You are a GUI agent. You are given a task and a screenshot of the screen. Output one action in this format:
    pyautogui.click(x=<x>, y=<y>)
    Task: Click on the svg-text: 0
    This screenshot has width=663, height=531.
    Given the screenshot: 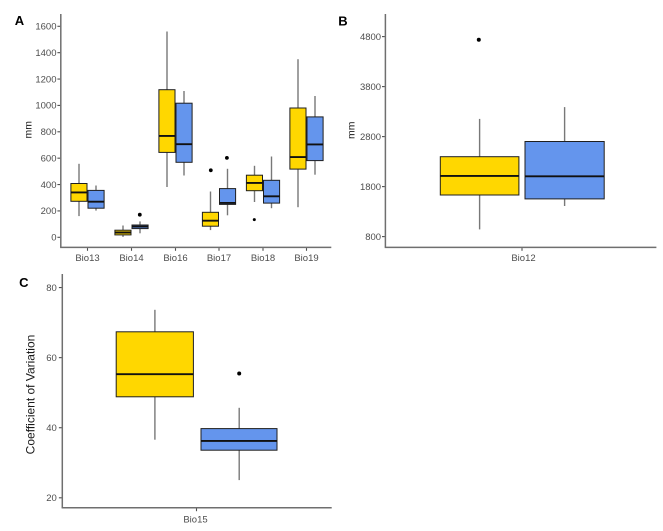 What is the action you would take?
    pyautogui.click(x=53, y=238)
    